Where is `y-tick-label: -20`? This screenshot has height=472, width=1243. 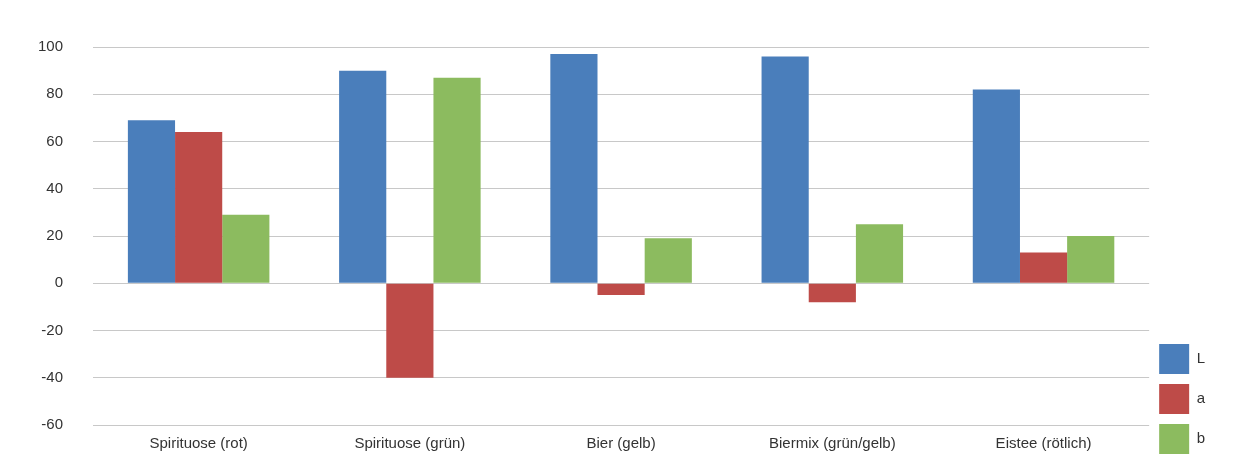
y-tick-label: -20 is located at coordinates (52, 329).